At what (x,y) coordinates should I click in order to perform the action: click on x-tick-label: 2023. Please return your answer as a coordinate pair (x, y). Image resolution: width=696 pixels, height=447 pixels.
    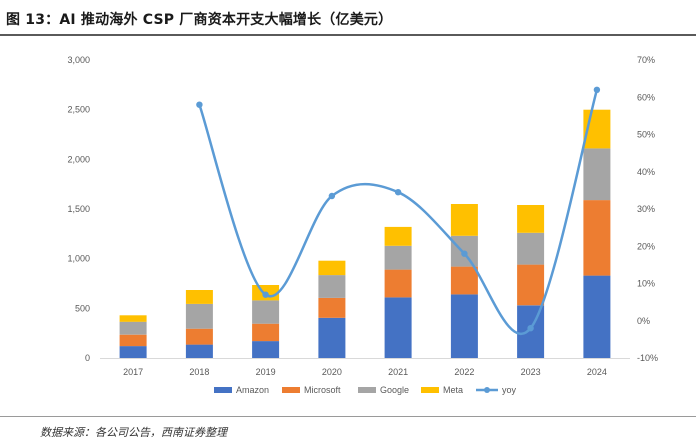
    Looking at the image, I should click on (531, 372).